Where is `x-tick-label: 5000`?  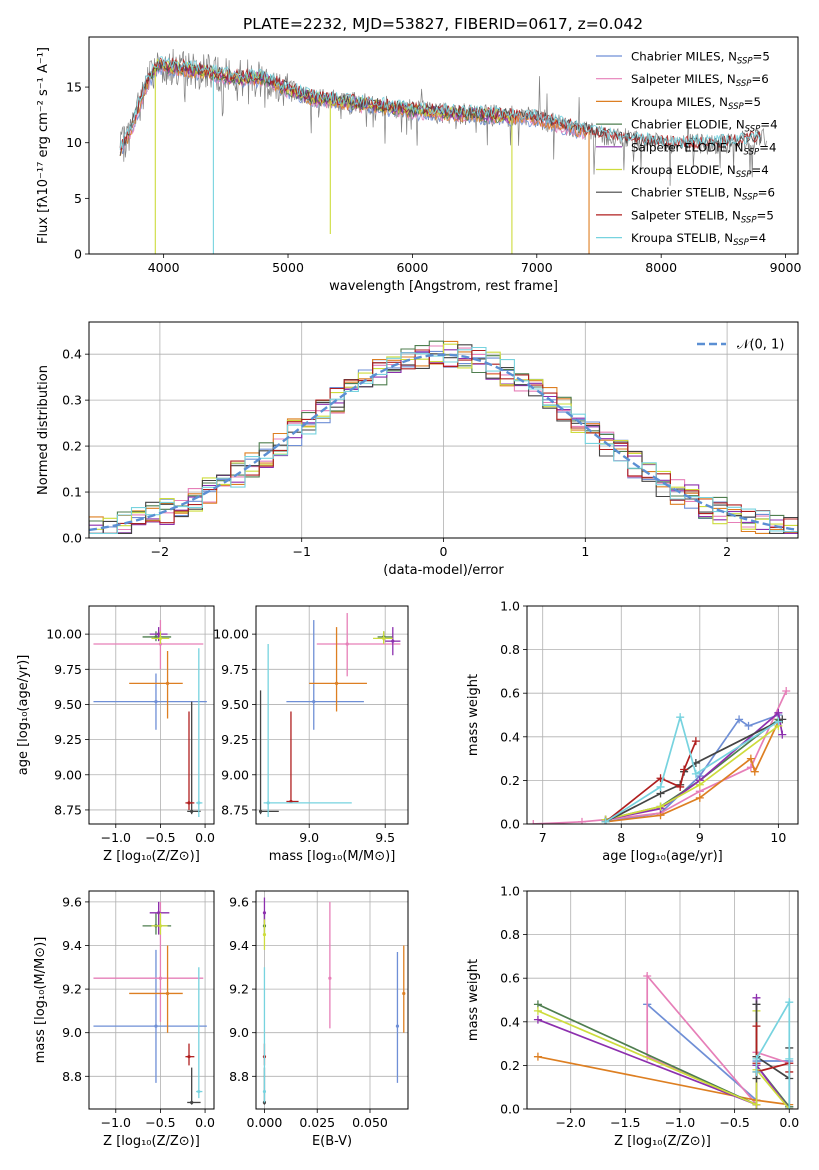
x-tick-label: 5000 is located at coordinates (288, 267).